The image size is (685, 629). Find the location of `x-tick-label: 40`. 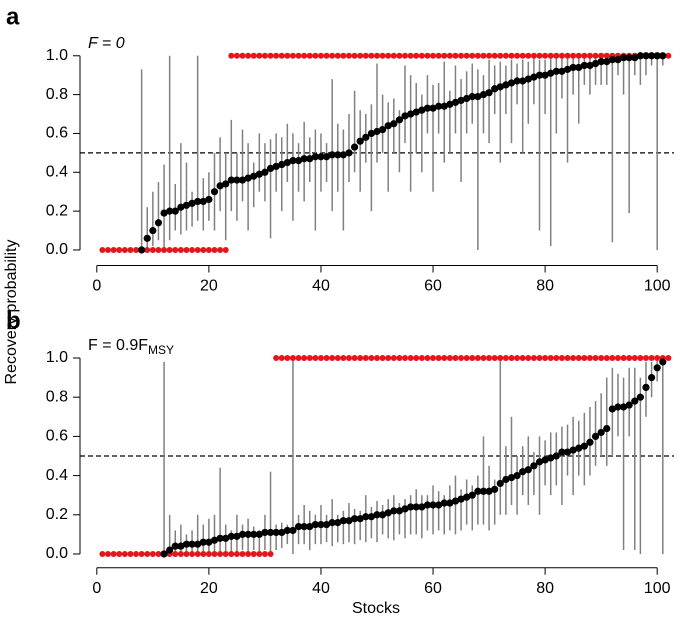

x-tick-label: 40 is located at coordinates (321, 286).